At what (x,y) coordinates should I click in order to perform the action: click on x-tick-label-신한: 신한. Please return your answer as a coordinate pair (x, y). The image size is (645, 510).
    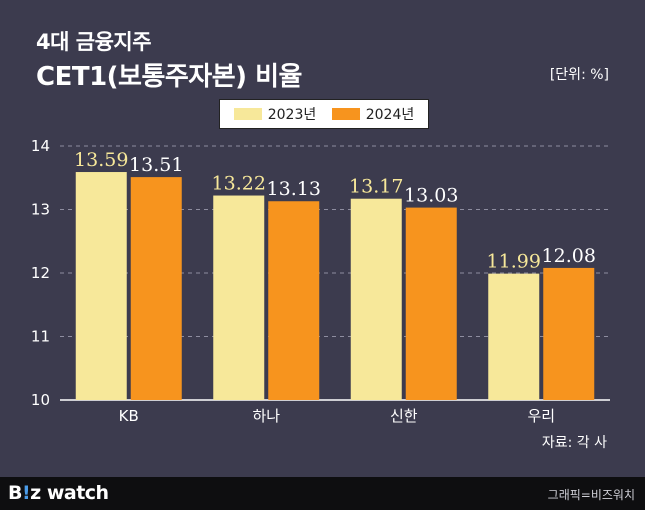
    Looking at the image, I should click on (404, 416).